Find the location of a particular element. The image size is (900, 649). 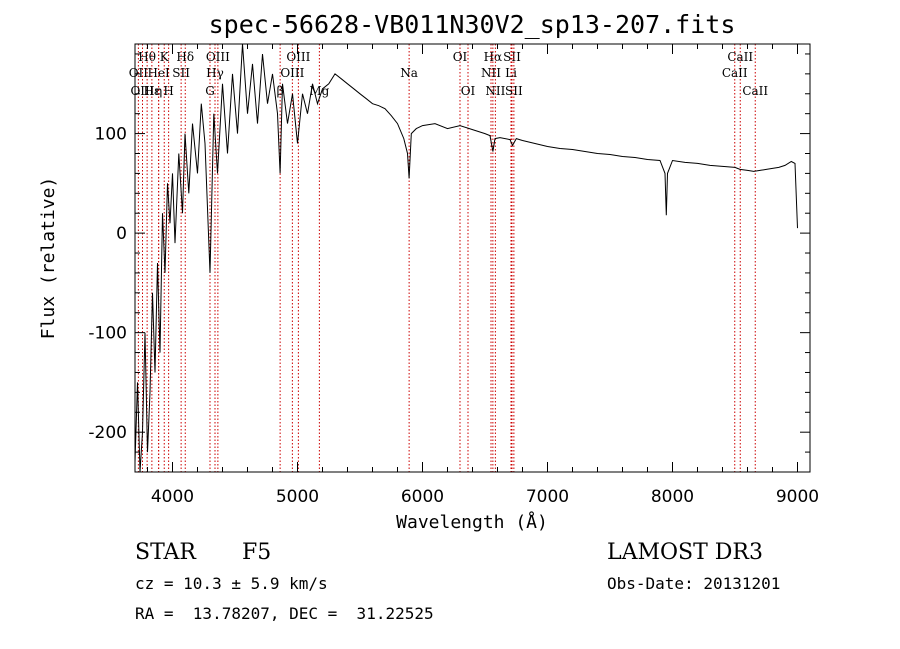

x-tick-label: 9000 is located at coordinates (797, 497).